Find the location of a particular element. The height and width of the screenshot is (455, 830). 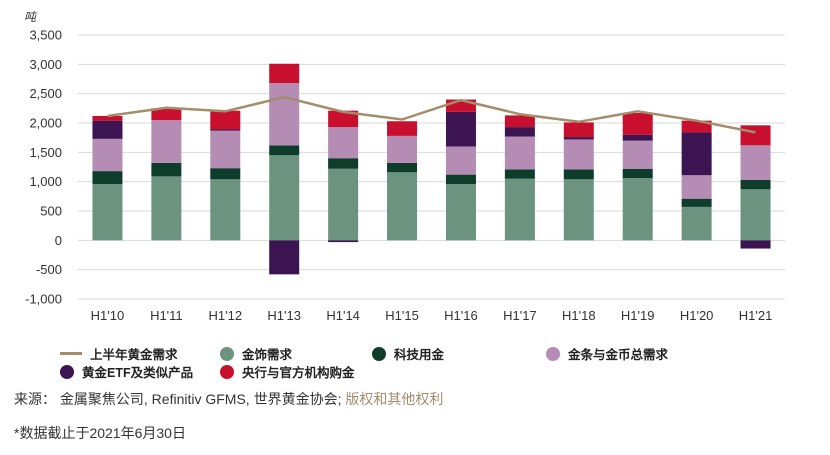

legend-item-technology: 科技用金 is located at coordinates (408, 353).